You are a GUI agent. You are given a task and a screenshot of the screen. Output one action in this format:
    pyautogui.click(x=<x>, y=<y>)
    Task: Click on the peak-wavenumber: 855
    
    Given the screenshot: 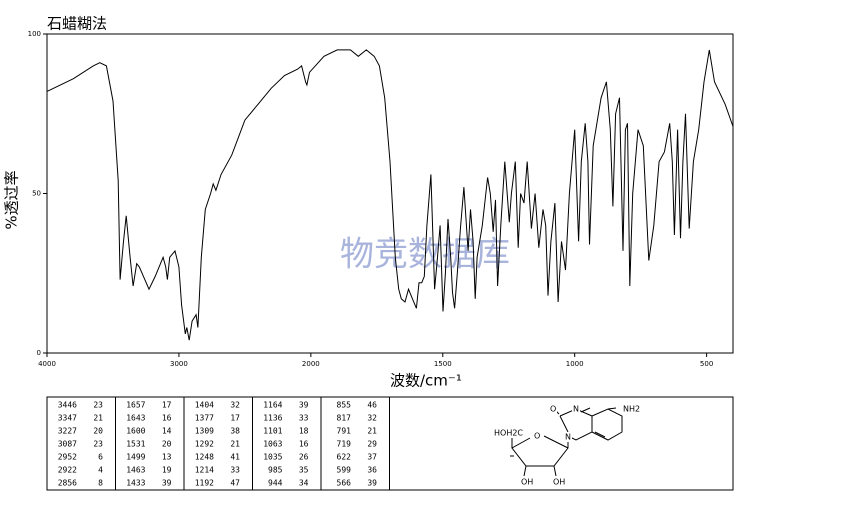 What is the action you would take?
    pyautogui.click(x=344, y=405)
    